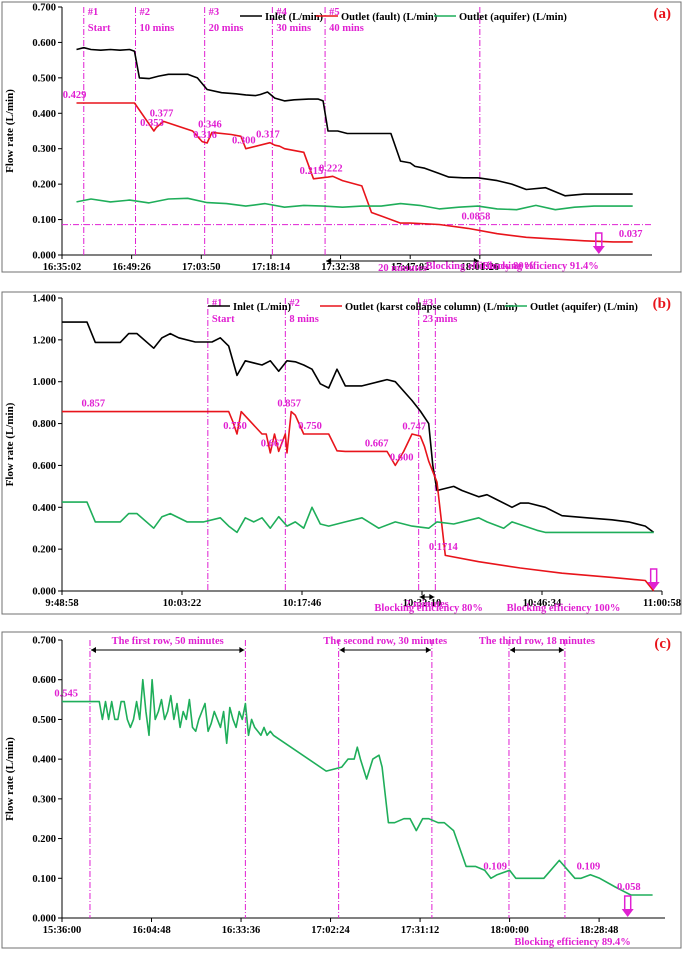 The height and width of the screenshot is (955, 685). What do you see at coordinates (629, 887) in the screenshot?
I see `data-label: 0.058` at bounding box center [629, 887].